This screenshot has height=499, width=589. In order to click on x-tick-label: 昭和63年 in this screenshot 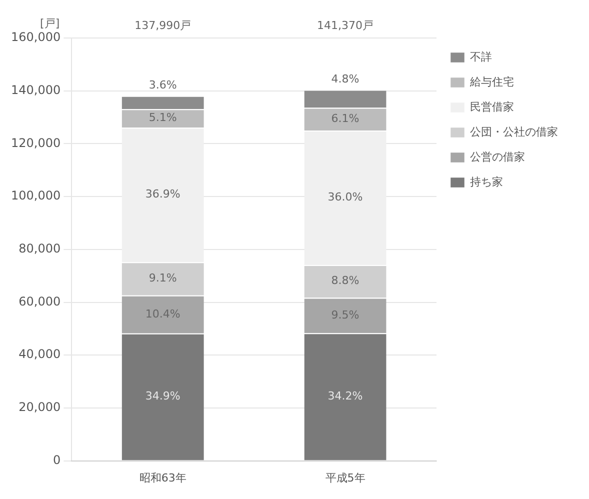, I will do `click(162, 477)`.